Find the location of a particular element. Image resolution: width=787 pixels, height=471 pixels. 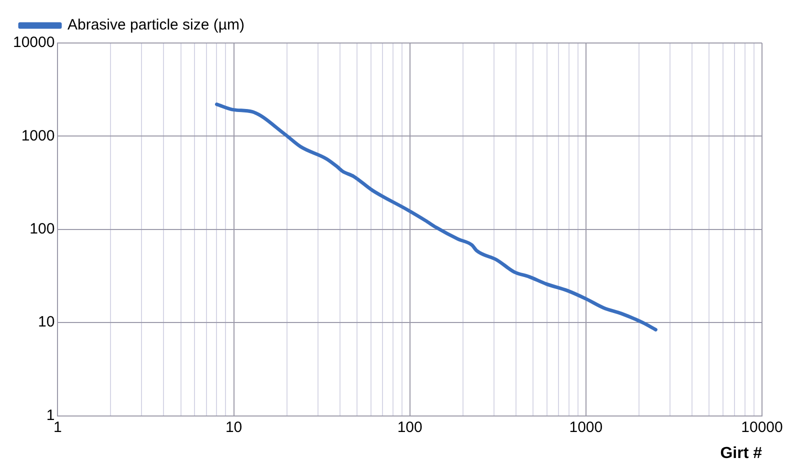

y-tick-label: 10000 is located at coordinates (33, 43).